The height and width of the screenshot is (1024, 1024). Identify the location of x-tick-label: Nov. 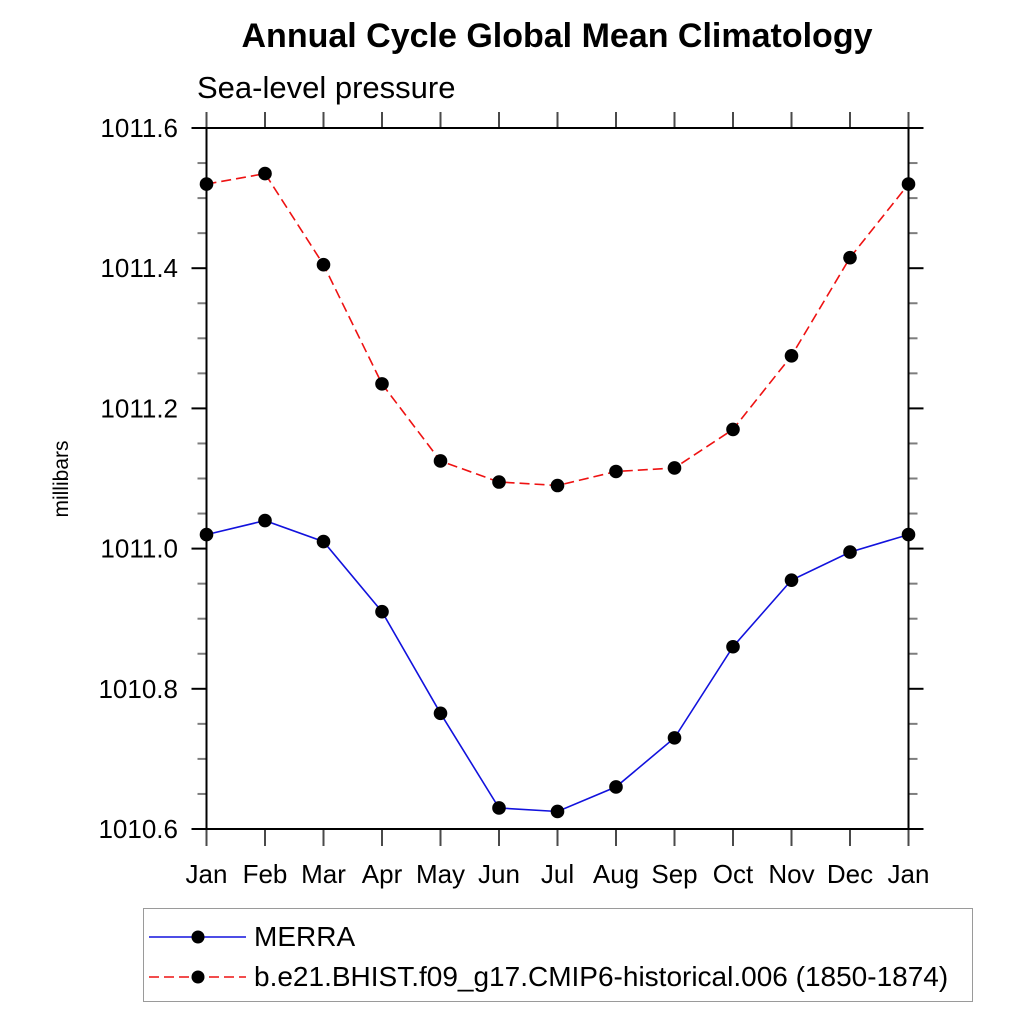
(791, 874).